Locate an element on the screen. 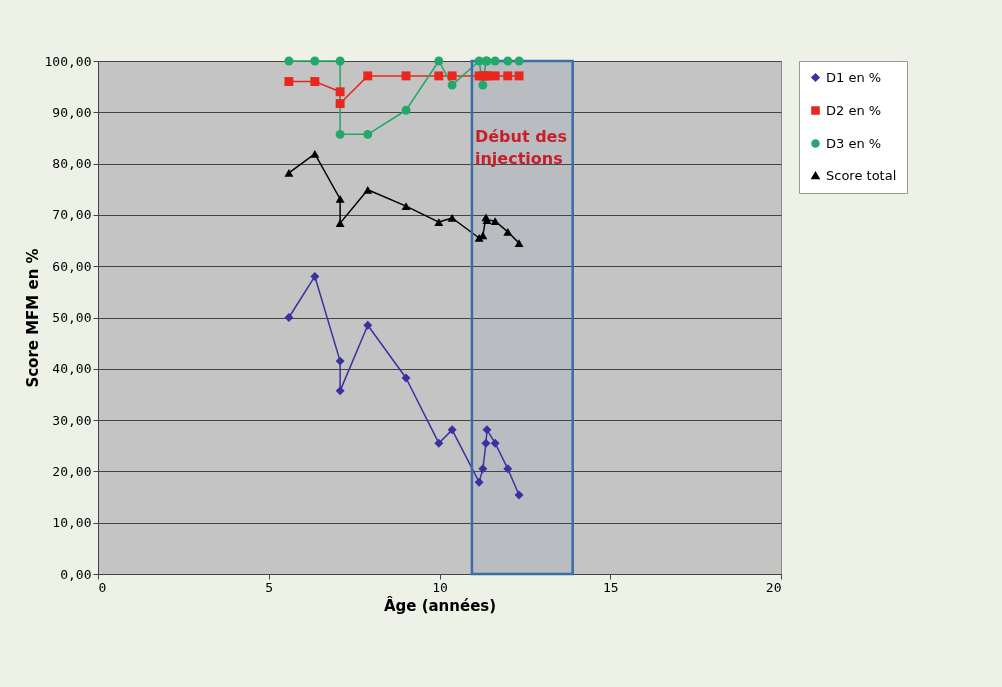 This screenshot has height=687, width=1002. legend-label: Score total is located at coordinates (861, 175).